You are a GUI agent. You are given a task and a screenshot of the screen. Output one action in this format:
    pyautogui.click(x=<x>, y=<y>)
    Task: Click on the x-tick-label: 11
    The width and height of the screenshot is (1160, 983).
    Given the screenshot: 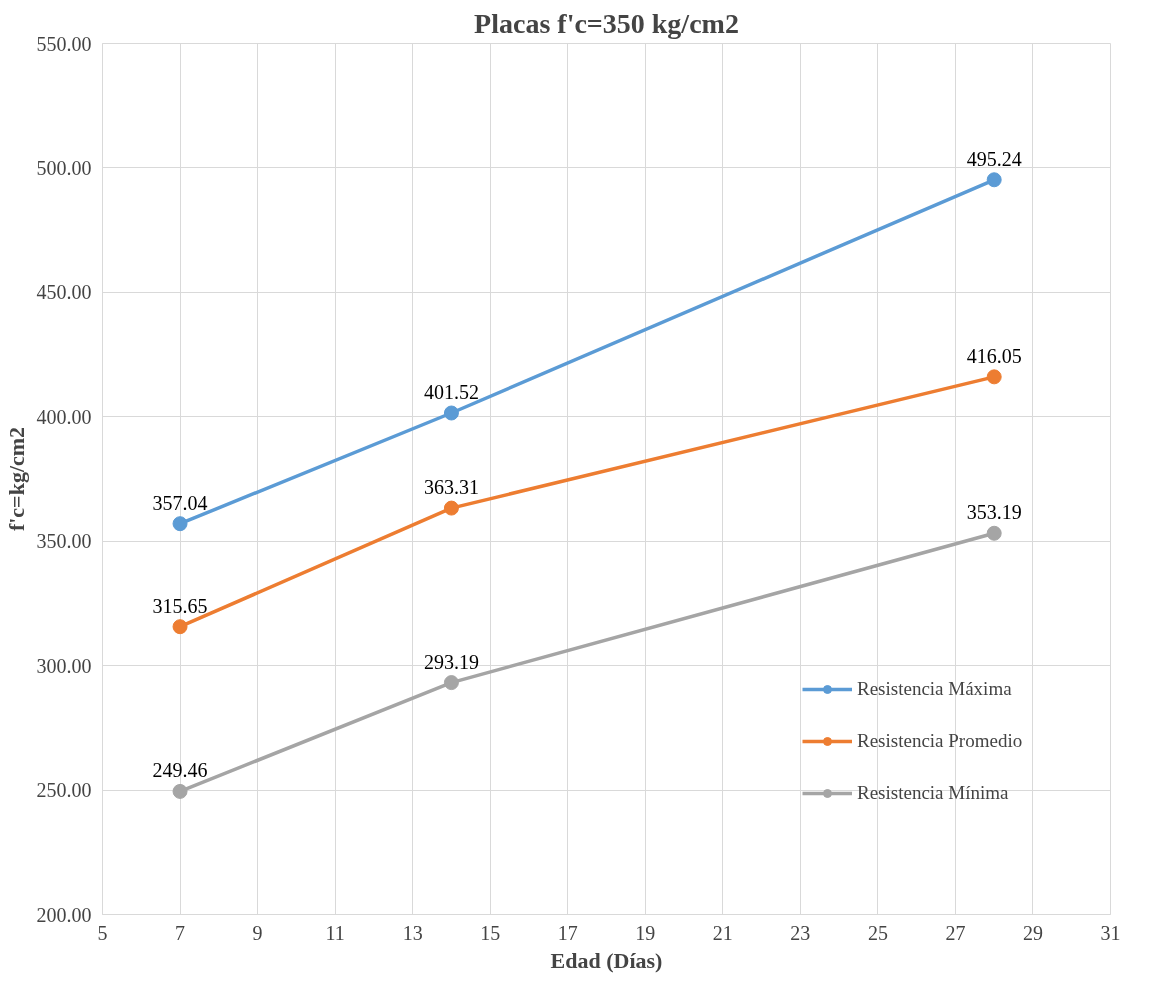 What is the action you would take?
    pyautogui.click(x=335, y=932)
    